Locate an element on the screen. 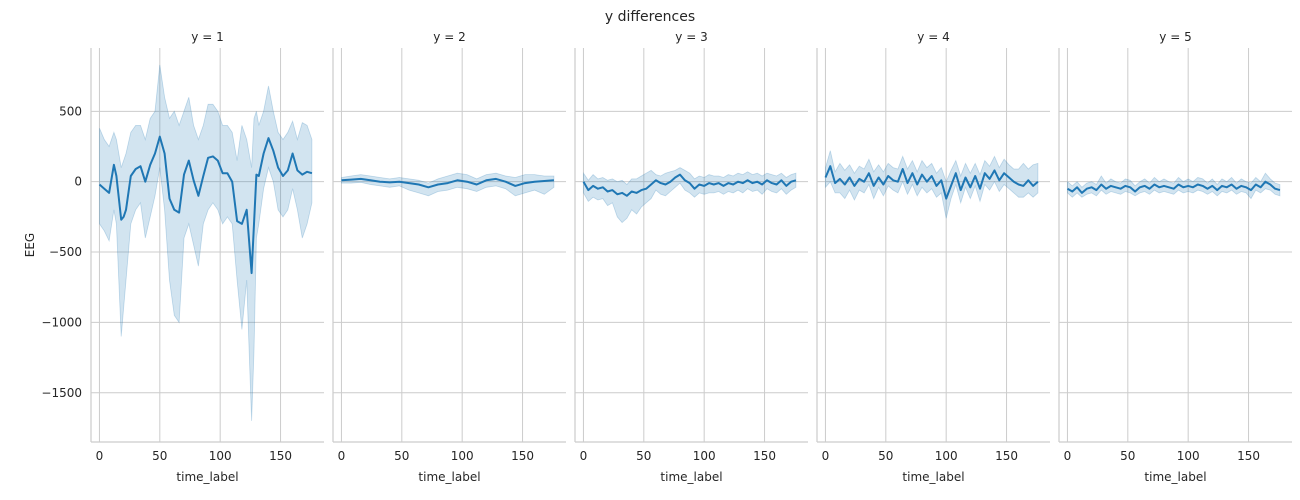 Image resolution: width=1300 pixels, height=500 pixels. y-axis-label: EEG is located at coordinates (30, 245).